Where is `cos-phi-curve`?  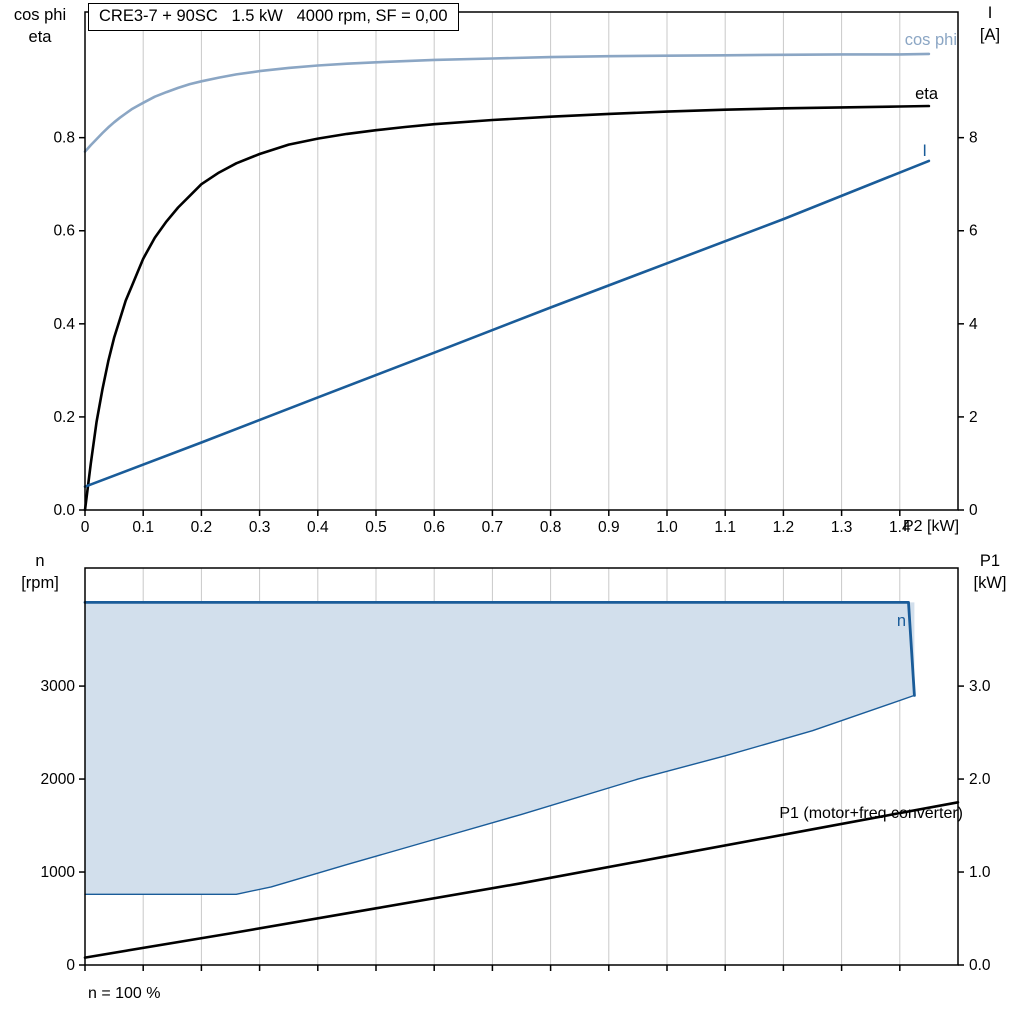
cos-phi-curve is located at coordinates (507, 102).